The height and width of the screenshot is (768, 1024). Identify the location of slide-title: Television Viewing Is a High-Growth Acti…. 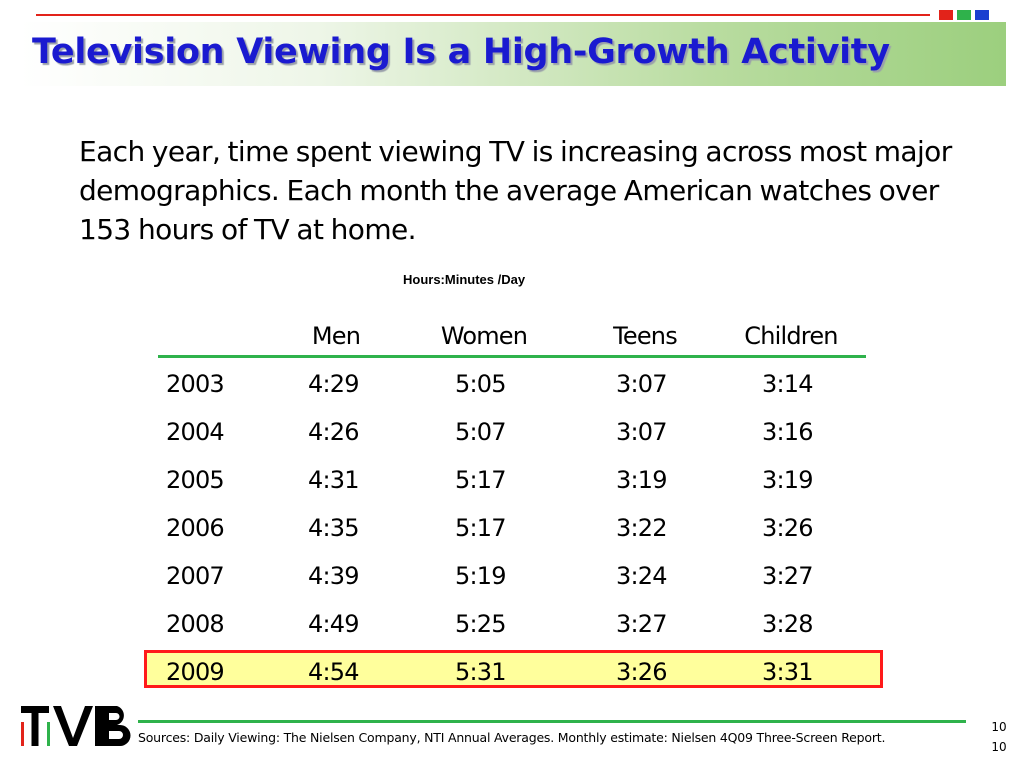
(461, 52).